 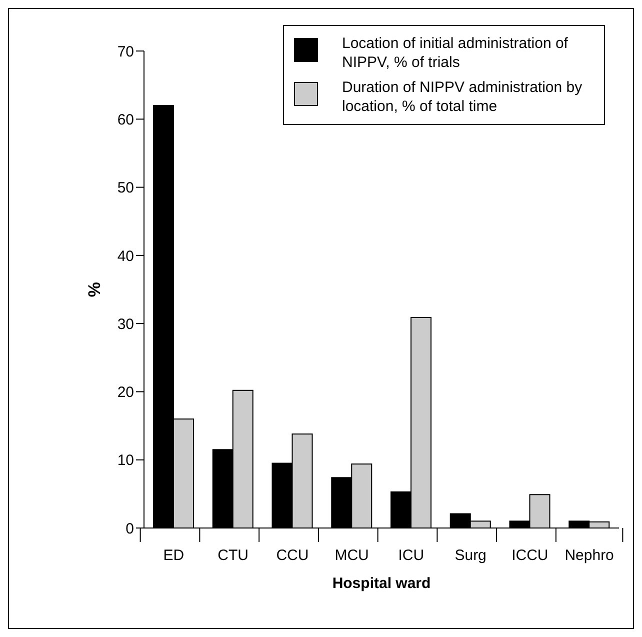 What do you see at coordinates (292, 555) in the screenshot?
I see `x-tick-label: CCU` at bounding box center [292, 555].